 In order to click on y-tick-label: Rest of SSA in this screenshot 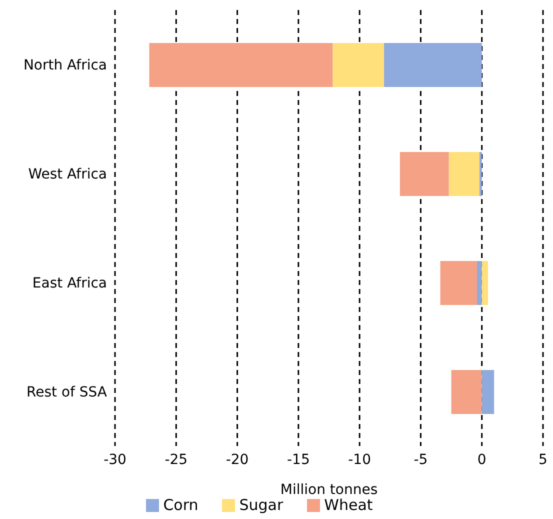, I will do `click(67, 392)`.